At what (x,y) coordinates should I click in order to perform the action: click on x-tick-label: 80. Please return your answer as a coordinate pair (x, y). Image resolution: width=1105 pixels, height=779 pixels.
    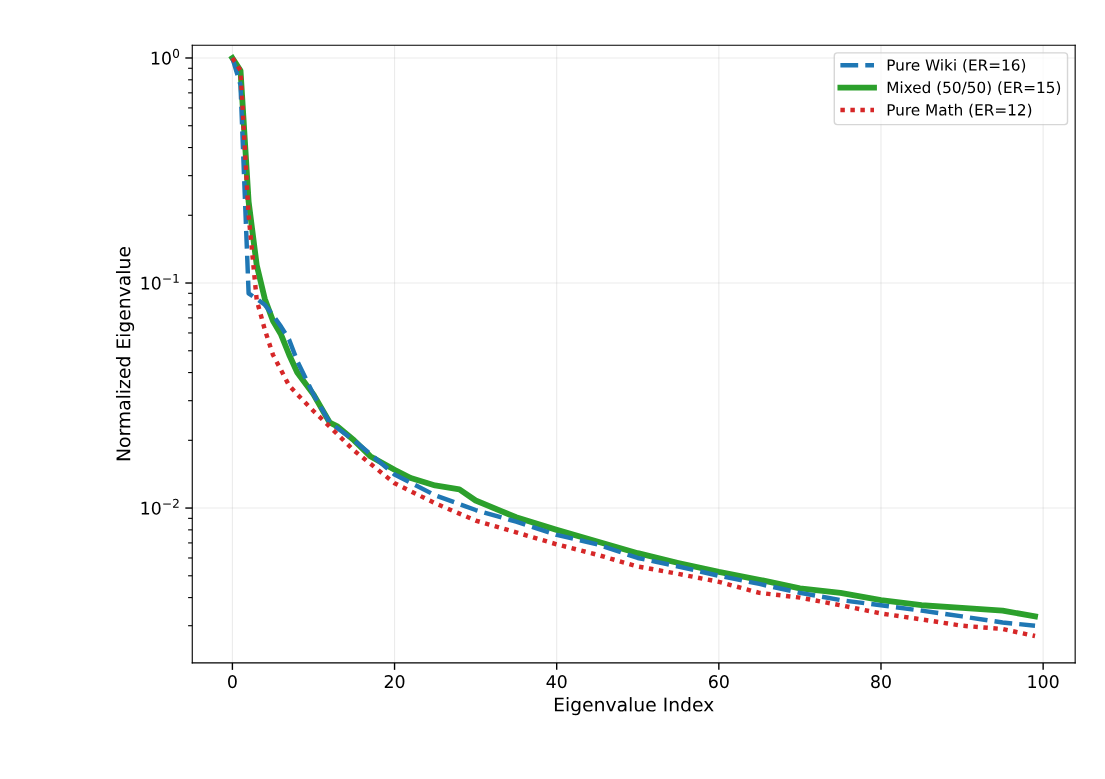
    Looking at the image, I should click on (881, 682).